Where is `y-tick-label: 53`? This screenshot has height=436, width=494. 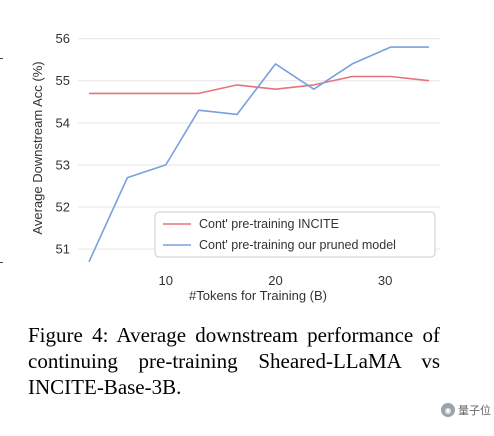
y-tick-label: 53 is located at coordinates (63, 164).